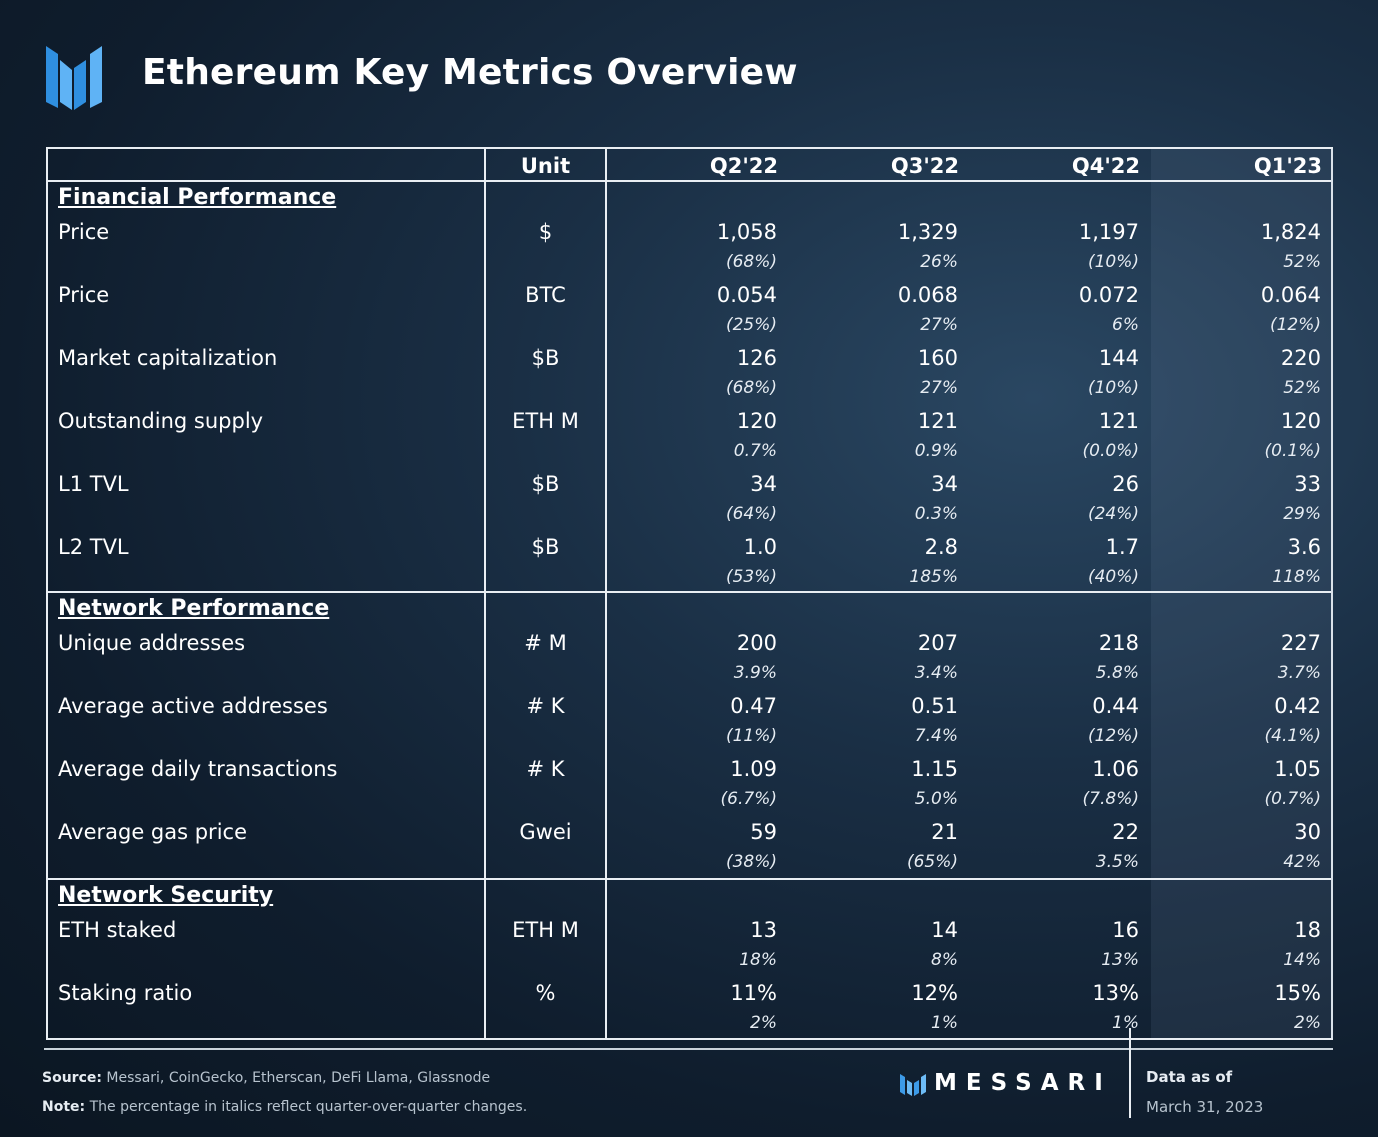  Describe the element at coordinates (936, 514) in the screenshot. I see `qoq-change-cell: 0.3%` at that location.